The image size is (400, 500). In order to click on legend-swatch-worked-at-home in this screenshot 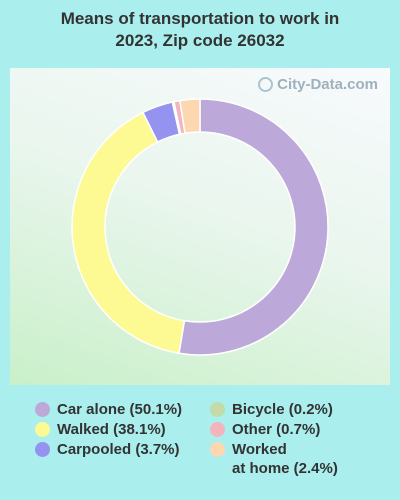, I will do `click(217, 449)`.